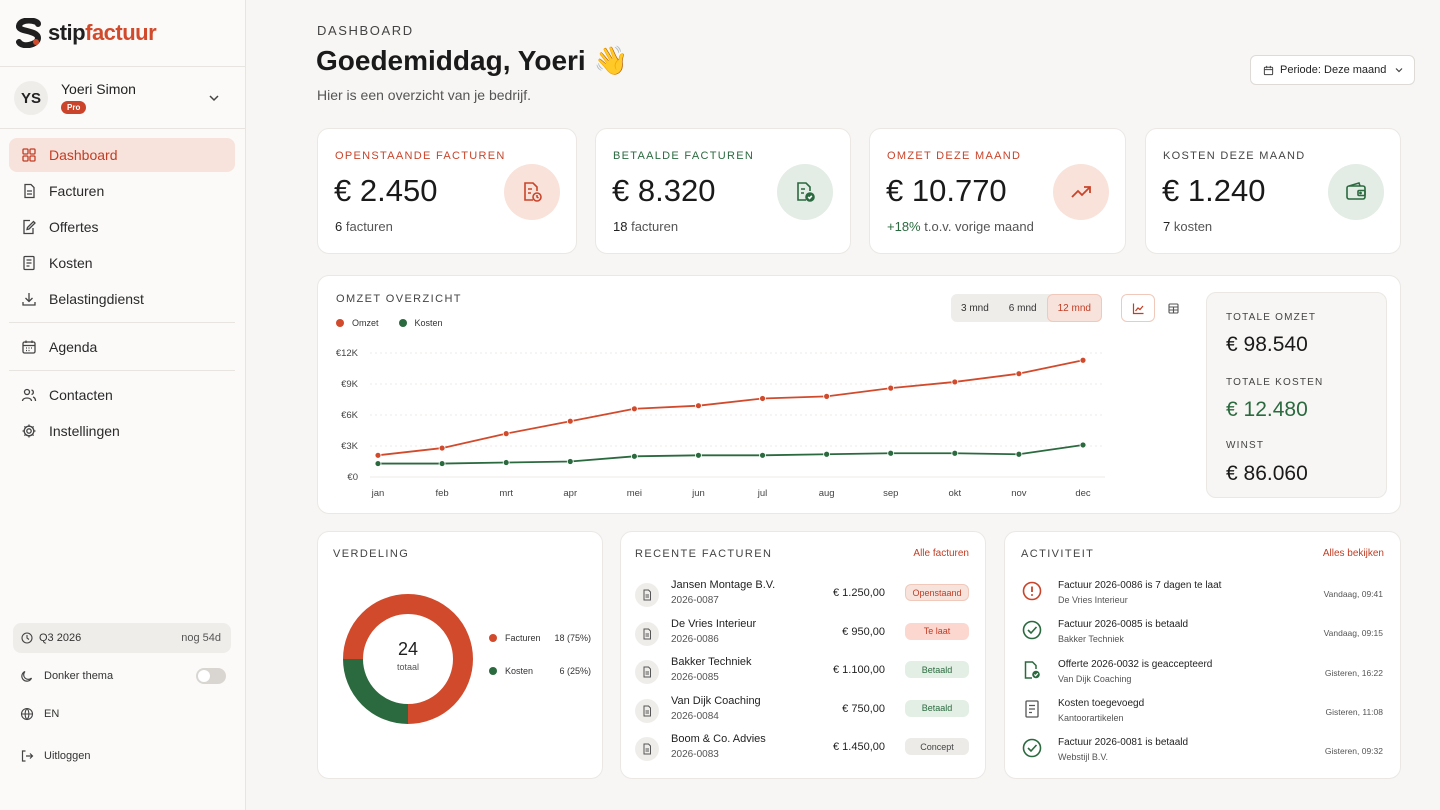  I want to click on nav-item-contacten: Contacten, so click(122, 395).